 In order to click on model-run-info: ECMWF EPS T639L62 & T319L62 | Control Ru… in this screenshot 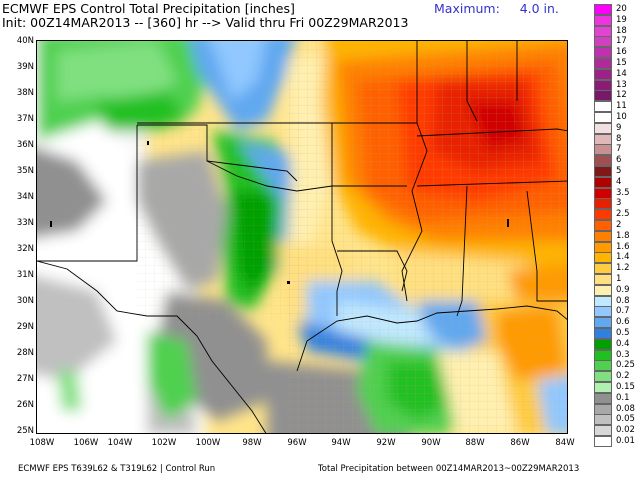, I will do `click(117, 469)`.